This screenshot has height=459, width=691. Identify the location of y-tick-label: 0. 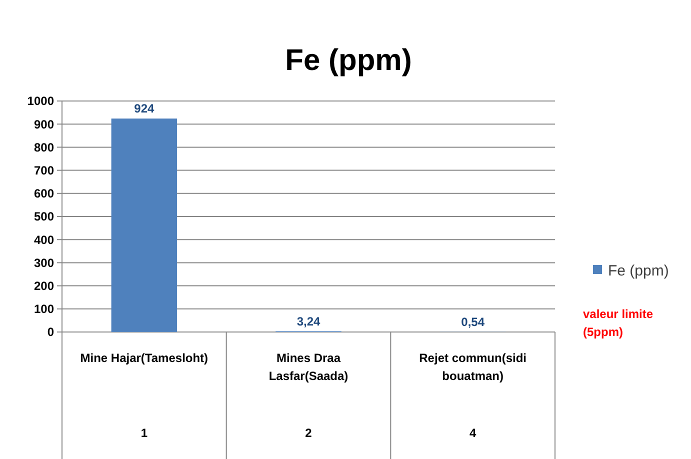
(50, 332).